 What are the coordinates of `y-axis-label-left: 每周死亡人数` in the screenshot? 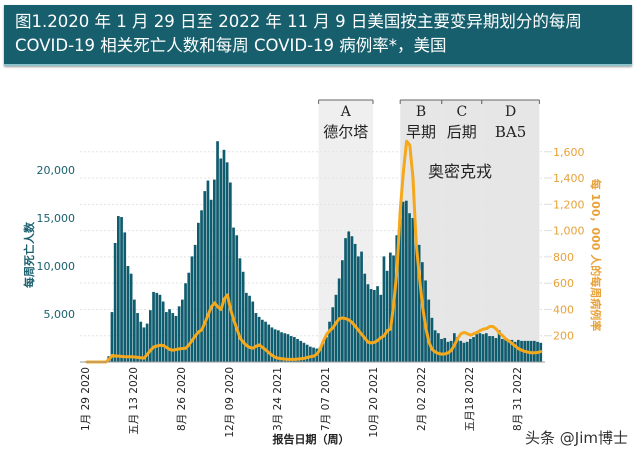 It's located at (29, 254).